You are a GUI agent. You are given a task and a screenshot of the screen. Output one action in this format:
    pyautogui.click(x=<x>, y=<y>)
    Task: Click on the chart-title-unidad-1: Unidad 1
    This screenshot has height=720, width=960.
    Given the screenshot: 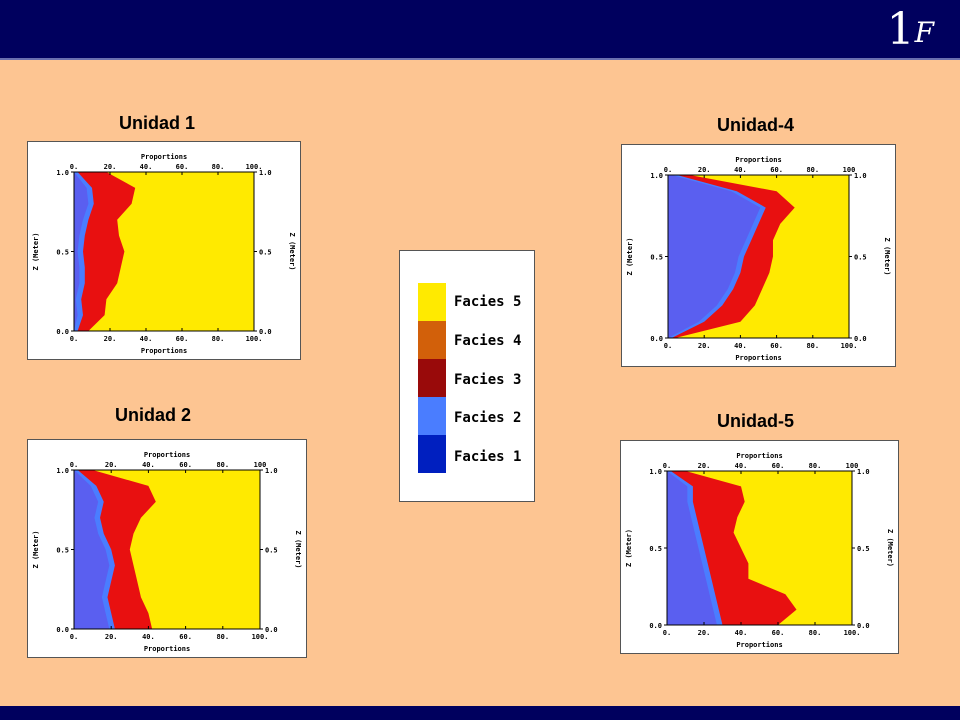 What is the action you would take?
    pyautogui.click(x=157, y=123)
    